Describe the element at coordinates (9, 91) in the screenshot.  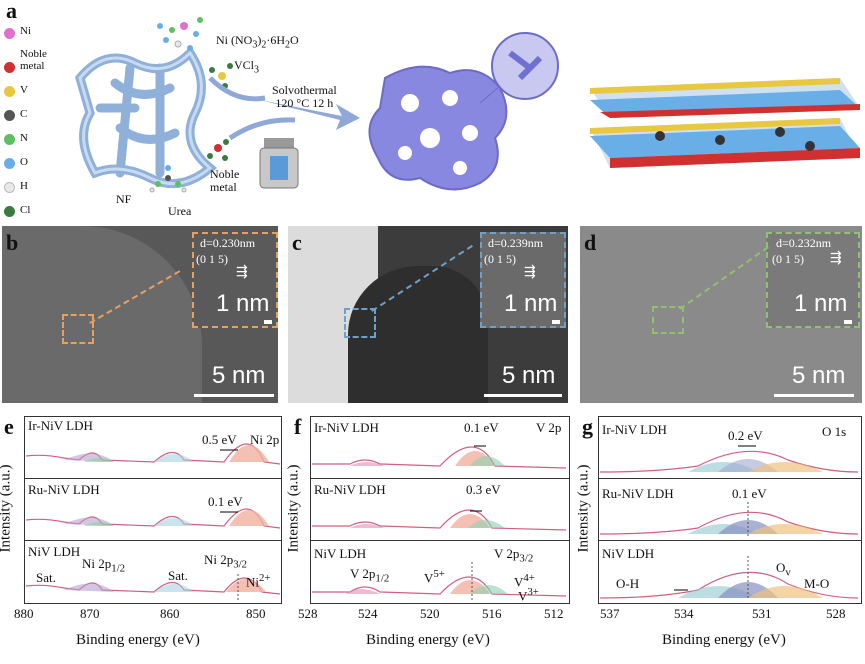
I see `v-dot` at that location.